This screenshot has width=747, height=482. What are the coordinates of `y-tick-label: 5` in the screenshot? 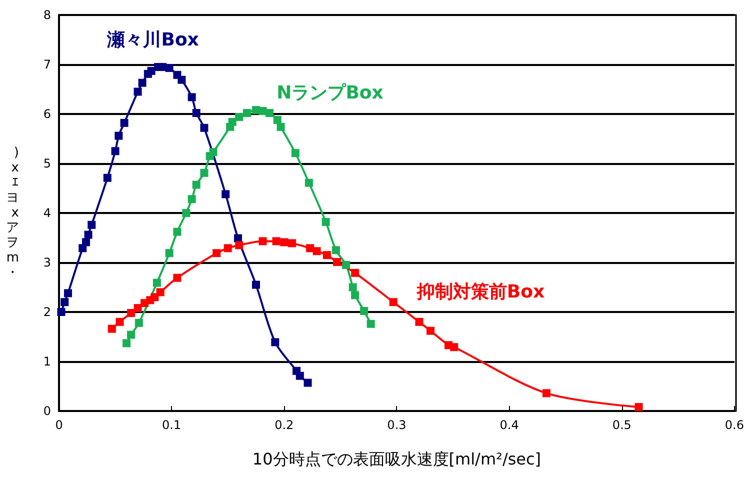 It's located at (47, 163).